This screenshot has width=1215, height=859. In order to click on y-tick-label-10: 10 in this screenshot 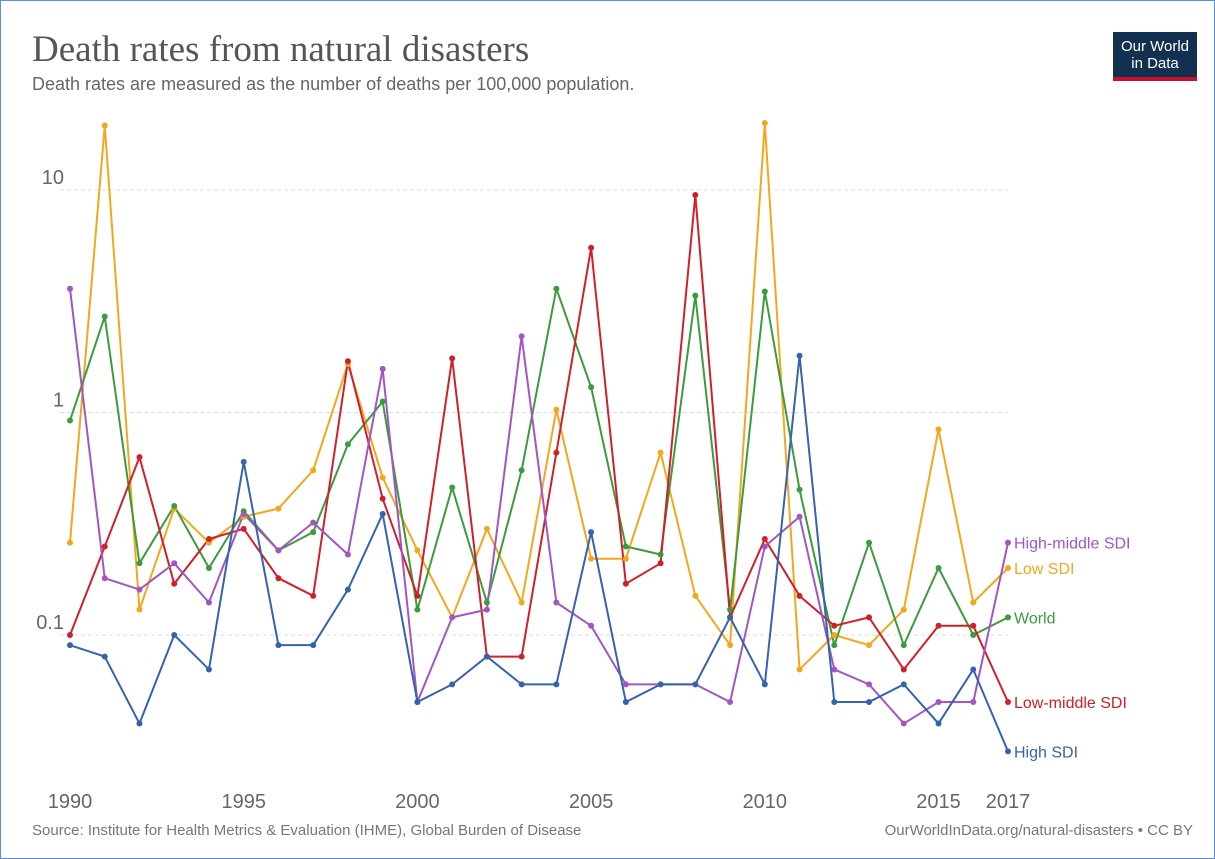, I will do `click(53, 178)`.